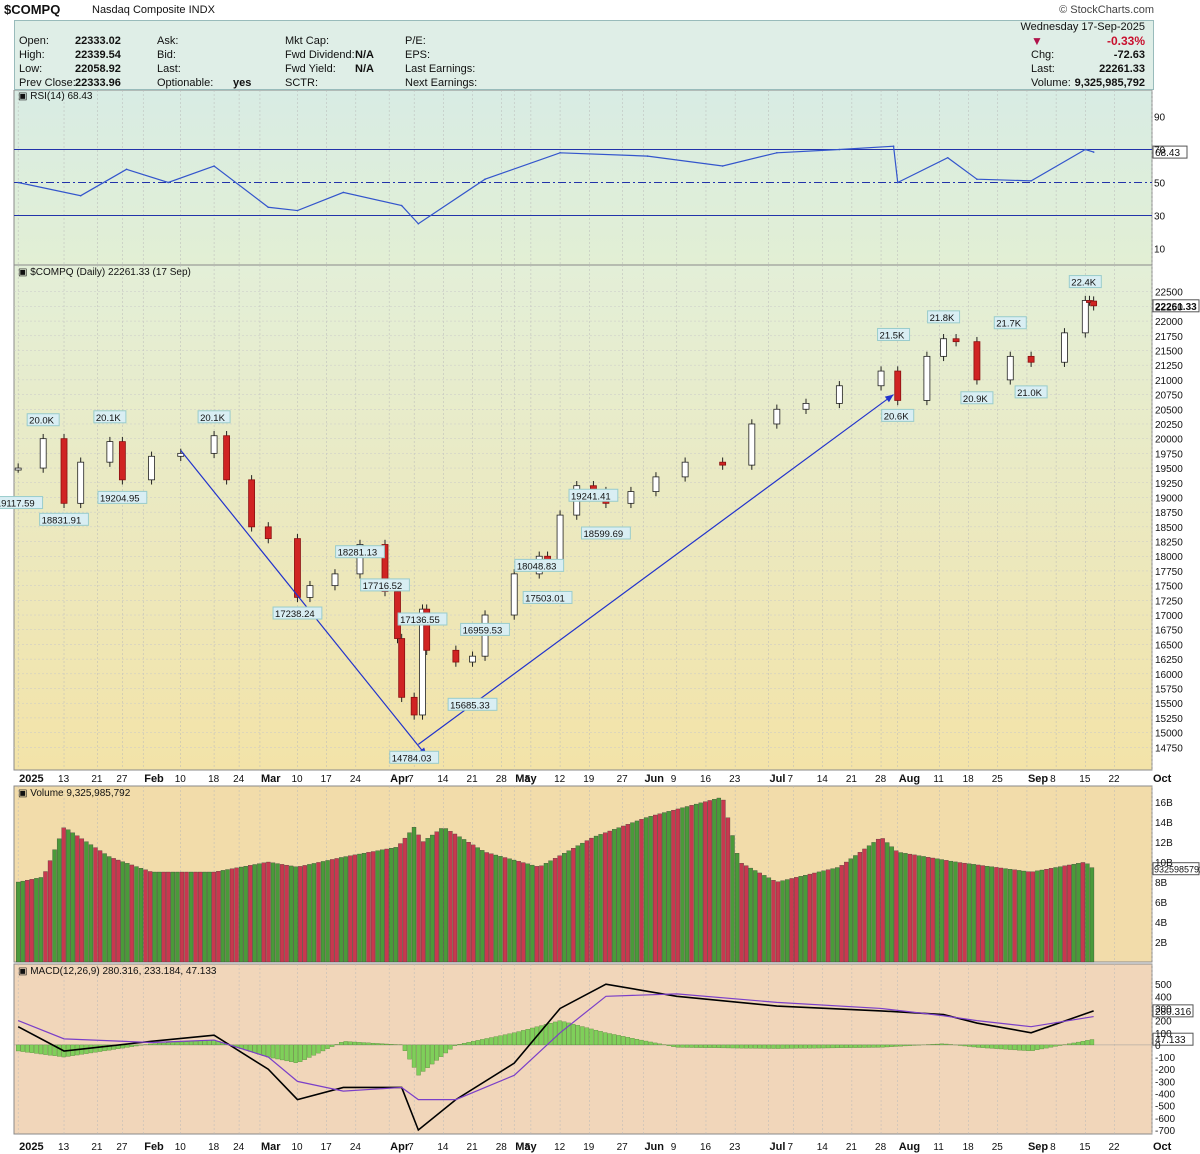 This screenshot has width=1200, height=1154. Describe the element at coordinates (154, 1147) in the screenshot. I see `x-axis-tick-label: Feb` at that location.